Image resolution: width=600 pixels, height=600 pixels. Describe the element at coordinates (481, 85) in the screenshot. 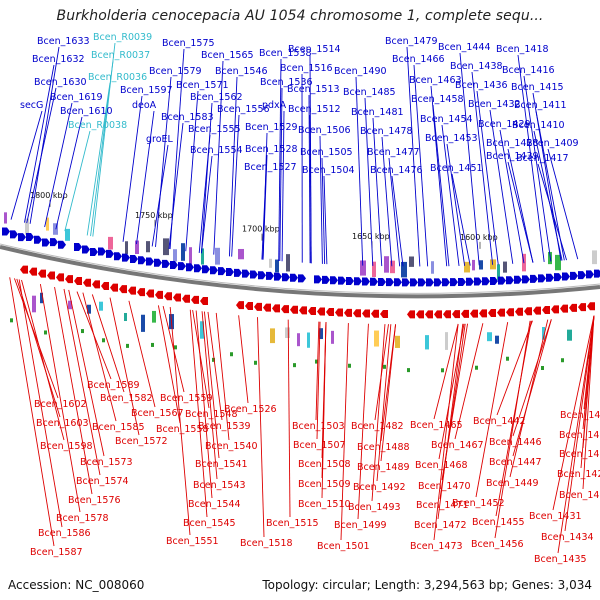

I see `gene-label-top: Bcen_1436` at that location.